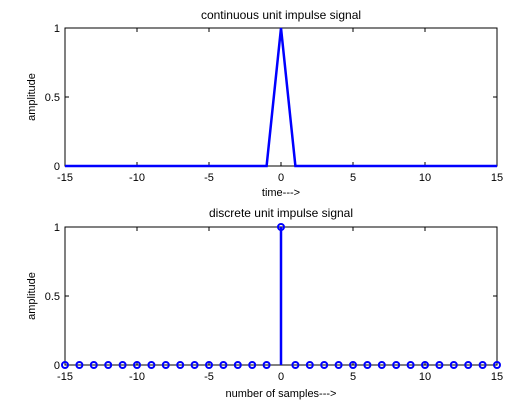 The height and width of the screenshot is (406, 519). I want to click on x-axis-label: time--->, so click(281, 193).